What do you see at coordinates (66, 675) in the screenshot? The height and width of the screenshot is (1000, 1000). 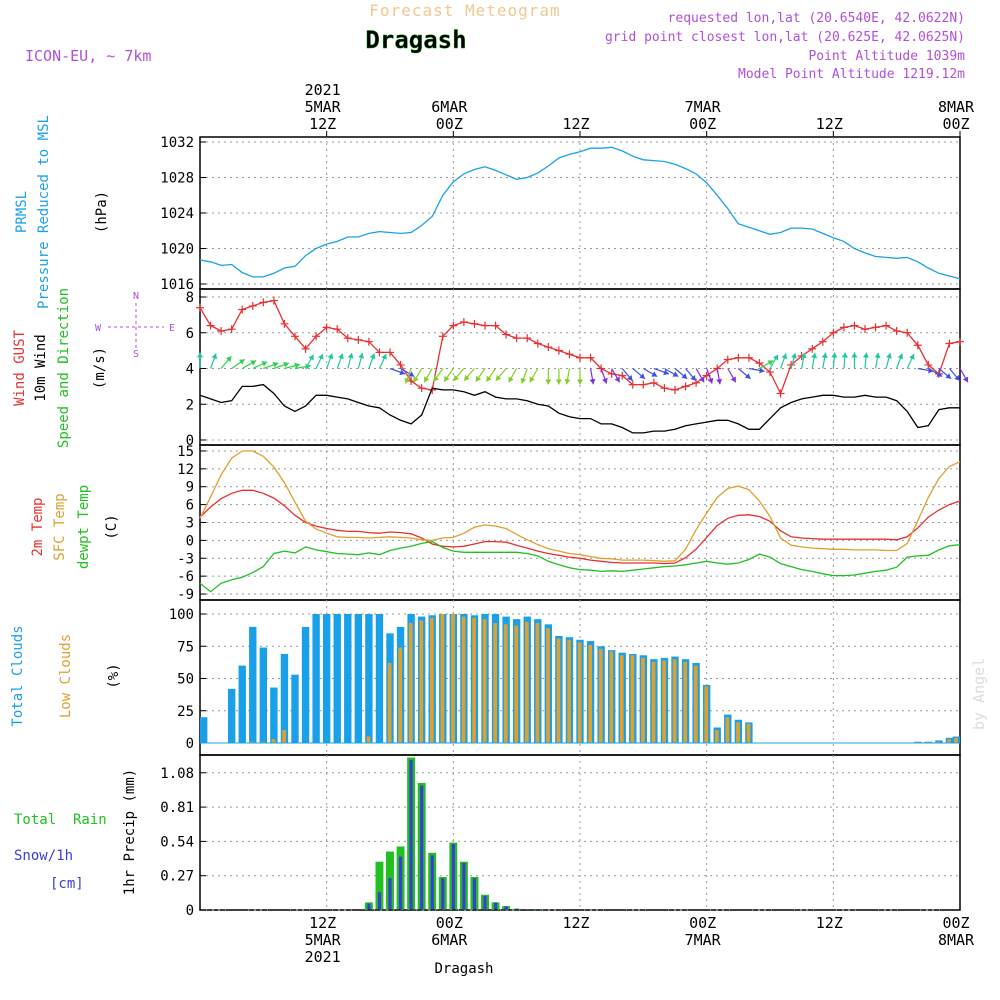 I see `cloud-labels: Total Clouds Low Clouds (%)` at bounding box center [66, 675].